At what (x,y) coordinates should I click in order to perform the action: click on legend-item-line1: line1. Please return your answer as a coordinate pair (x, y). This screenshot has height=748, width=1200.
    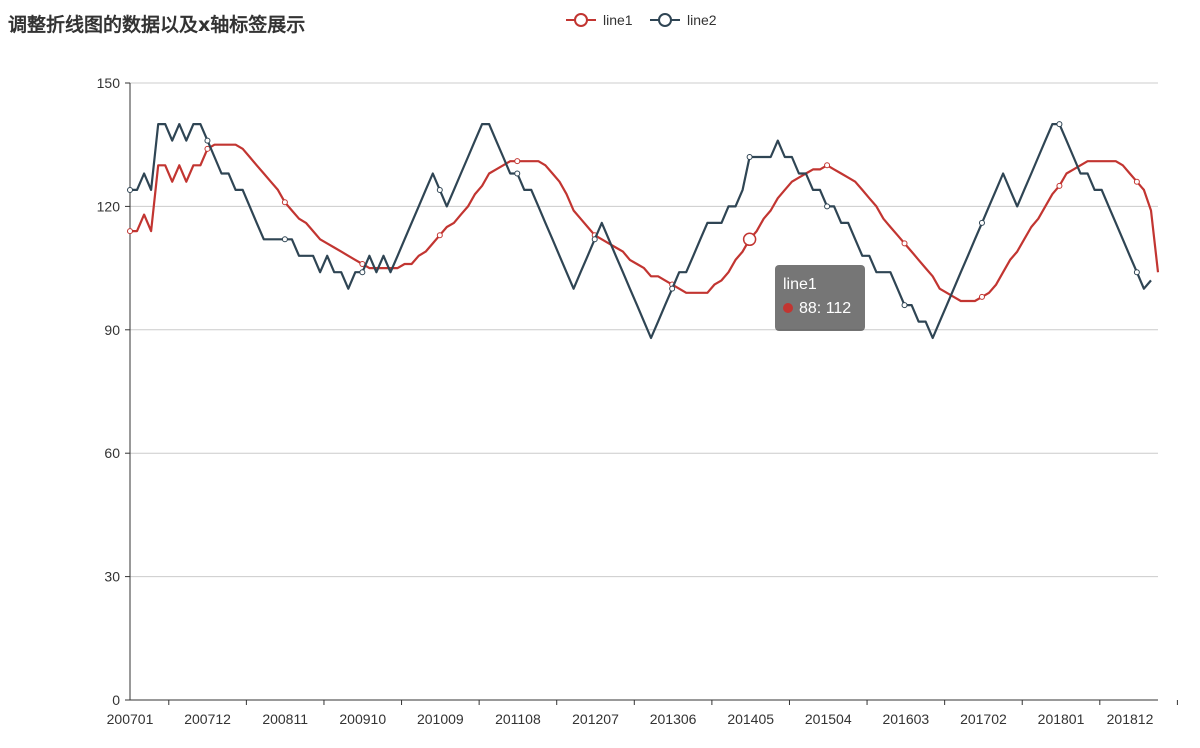
    Looking at the image, I should click on (599, 20).